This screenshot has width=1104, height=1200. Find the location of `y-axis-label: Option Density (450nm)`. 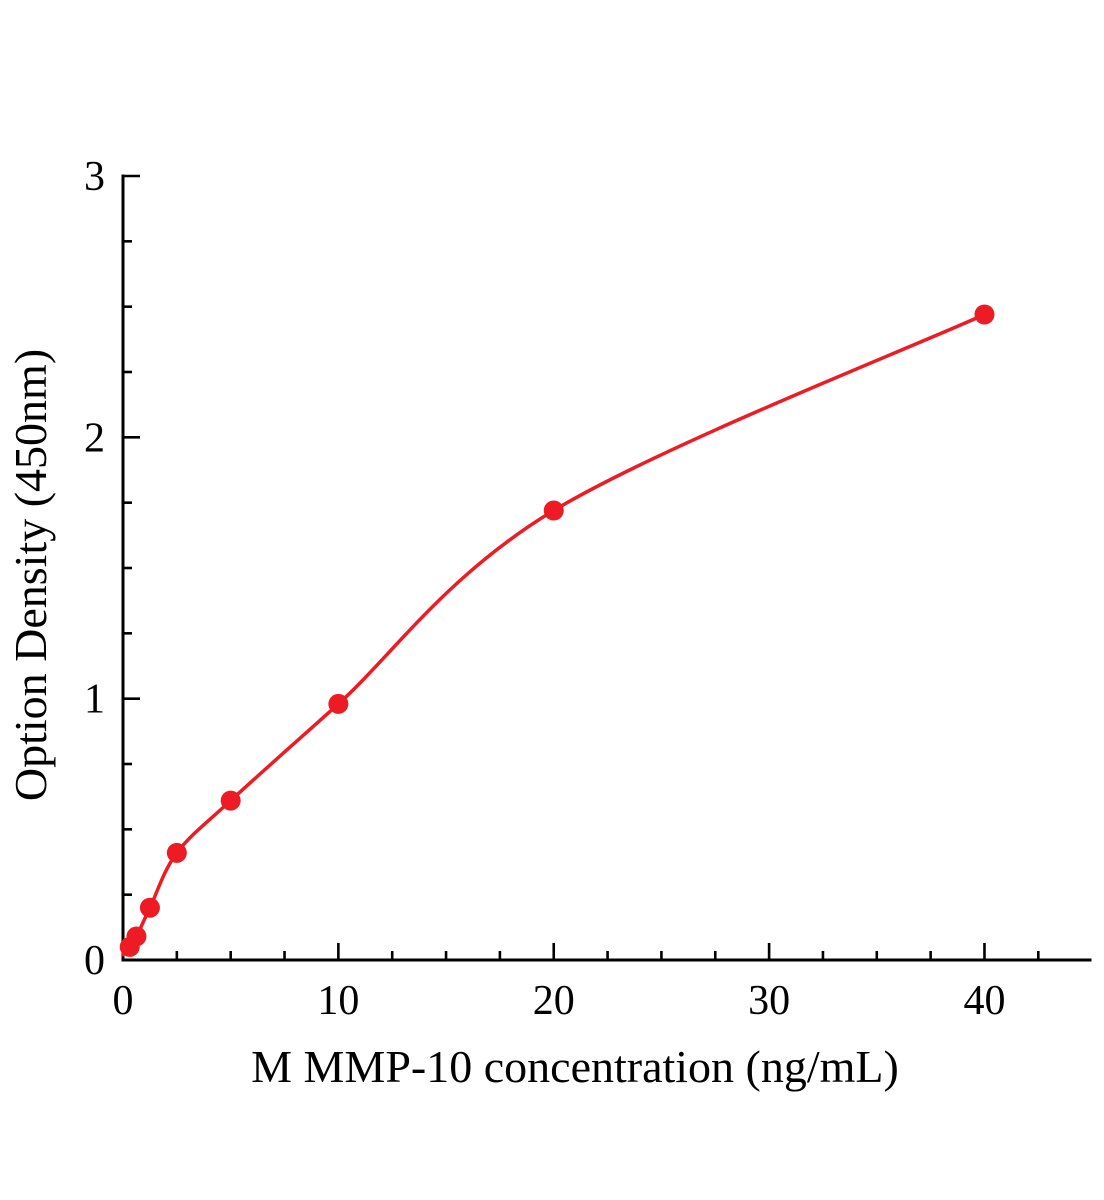

y-axis-label: Option Density (450nm) is located at coordinates (30, 575).